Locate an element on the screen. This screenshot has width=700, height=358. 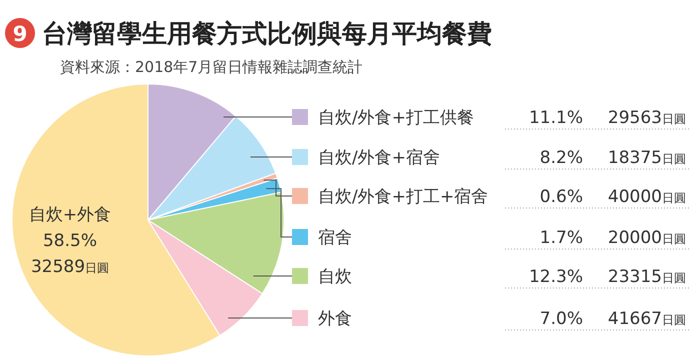
legend-label: 自炊/外食+打工+宿舍 is located at coordinates (403, 197).